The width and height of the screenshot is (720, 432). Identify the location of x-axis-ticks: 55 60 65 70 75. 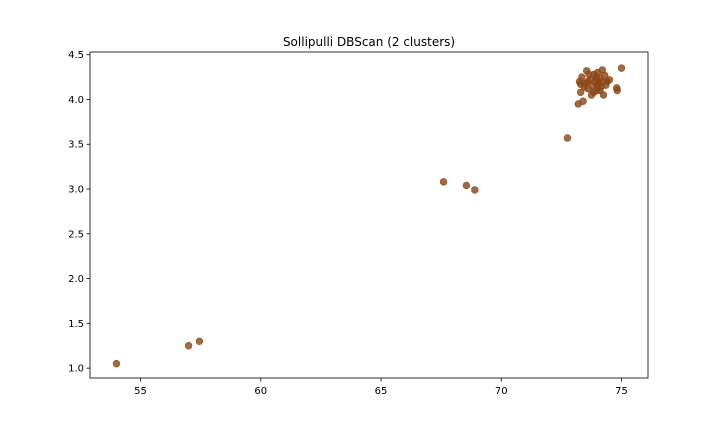
(381, 387).